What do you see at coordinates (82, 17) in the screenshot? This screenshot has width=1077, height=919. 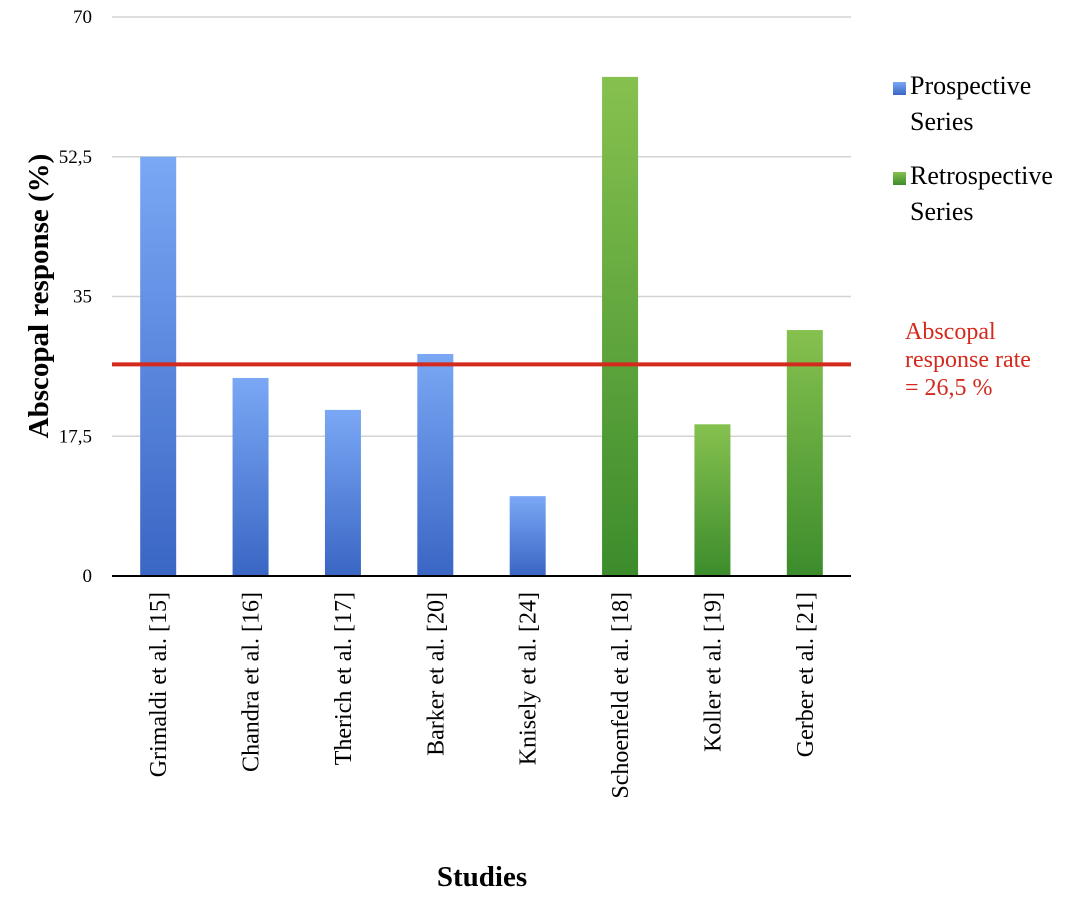 I see `y-tick-label: 70` at bounding box center [82, 17].